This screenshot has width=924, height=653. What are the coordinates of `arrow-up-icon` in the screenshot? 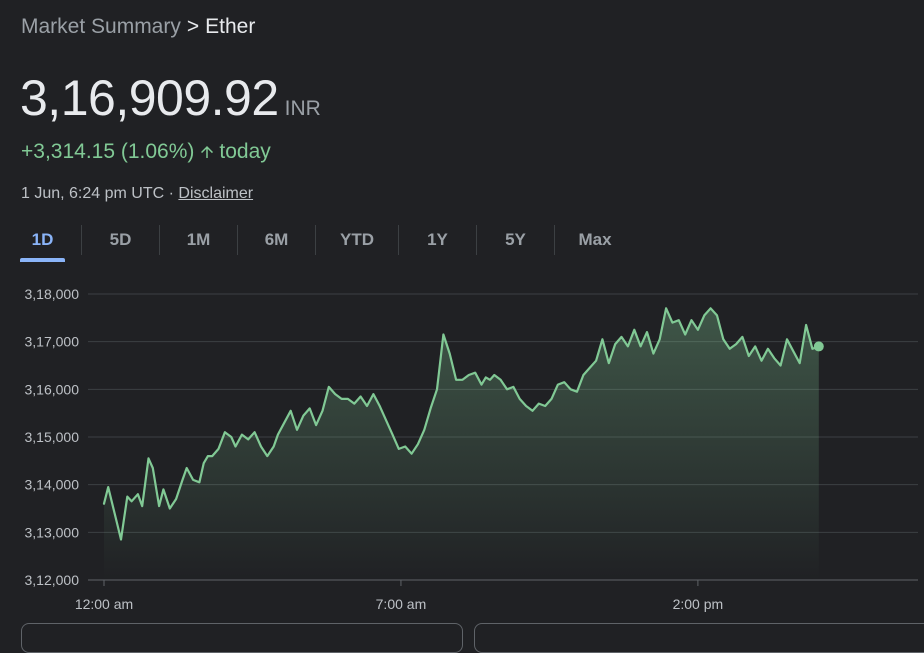 It's located at (207, 152).